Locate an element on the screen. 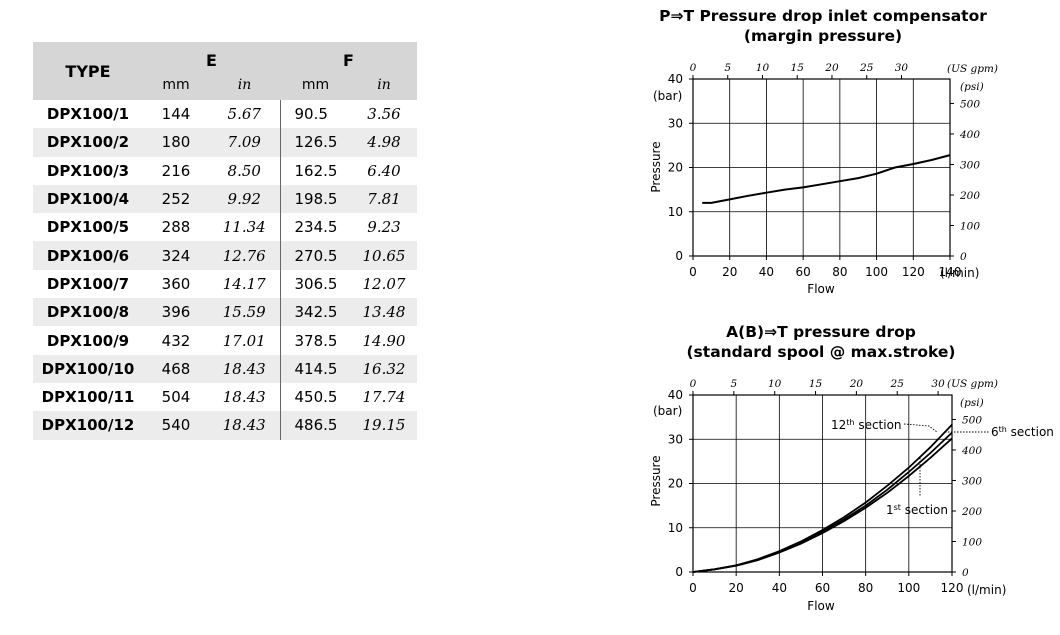 The height and width of the screenshot is (635, 1060). chart1-grid is located at coordinates (821, 167).